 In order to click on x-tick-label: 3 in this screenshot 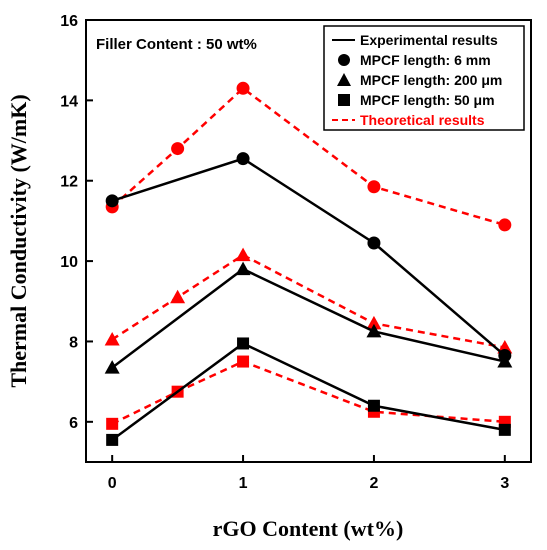, I will do `click(504, 483)`.